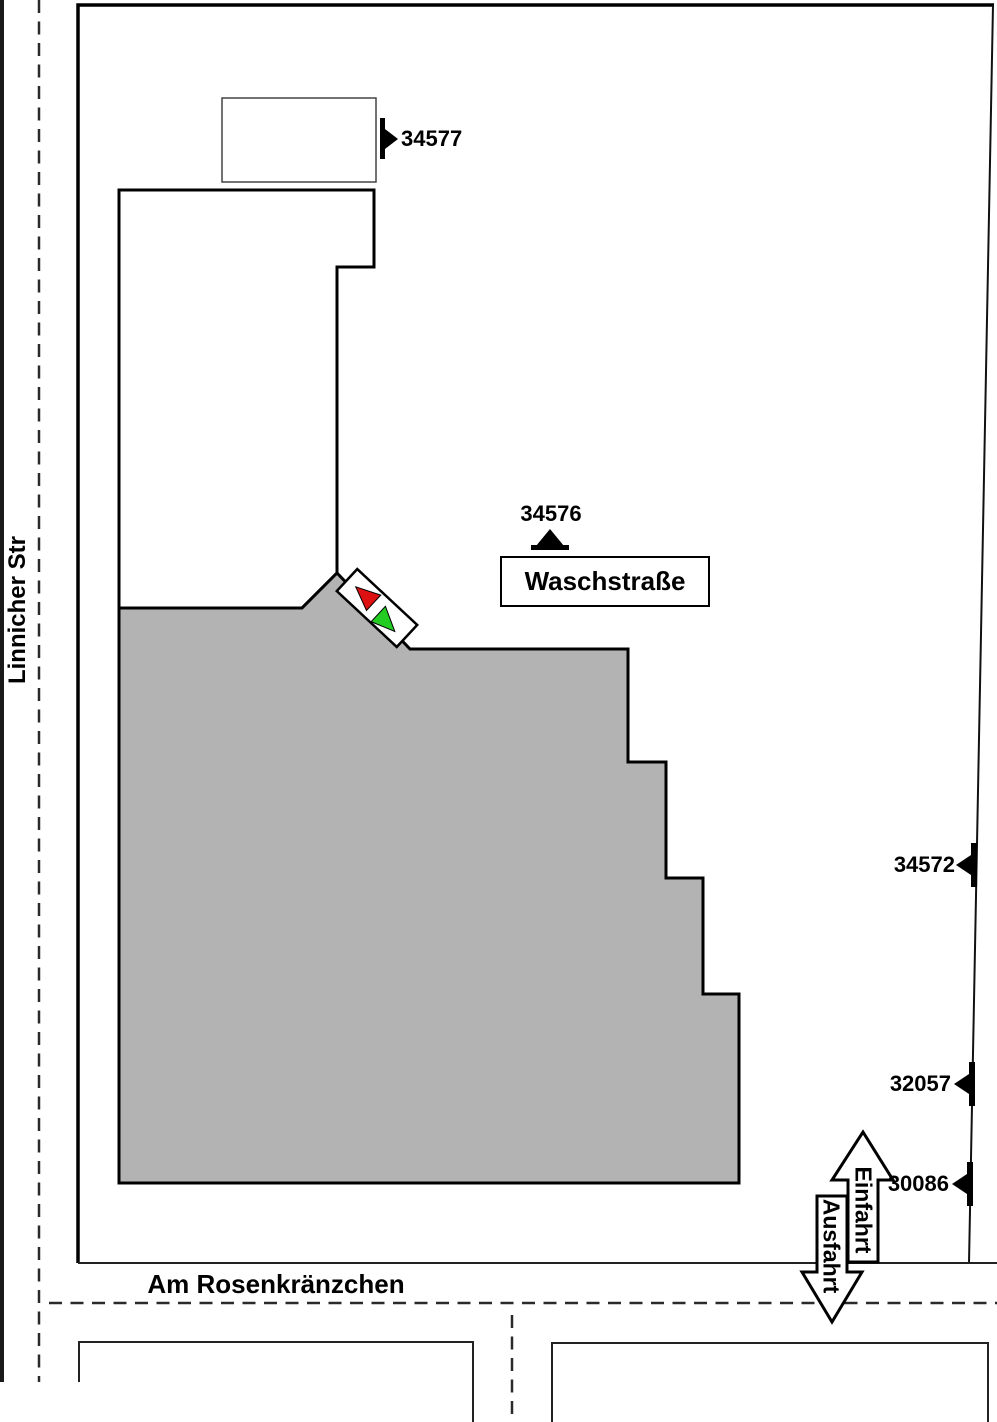 This screenshot has height=1422, width=997. Describe the element at coordinates (276, 1284) in the screenshot. I see `street-label-am-rosenkraenzchen: Am Rosenkränzchen` at that location.